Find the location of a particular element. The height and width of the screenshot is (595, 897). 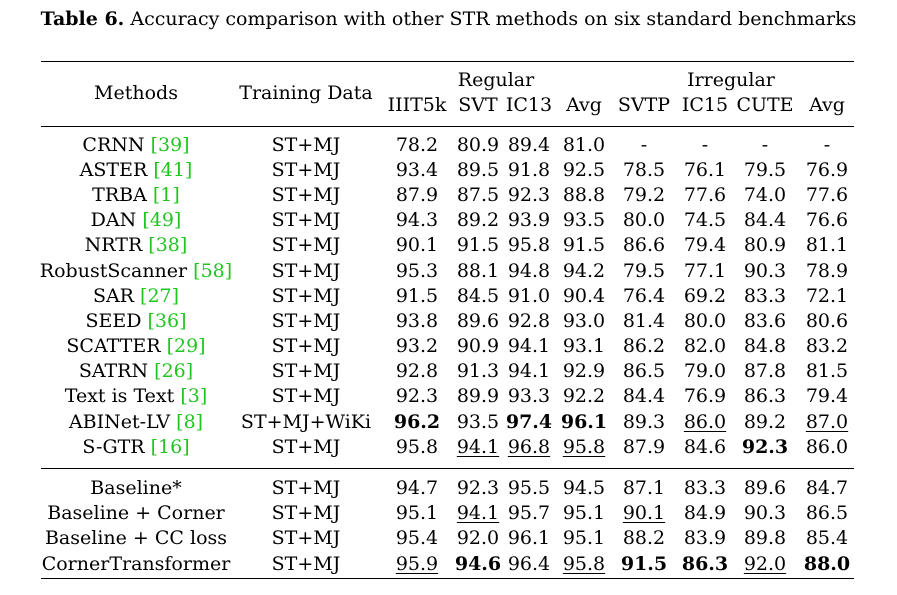

accuracy-value: 86.0 is located at coordinates (705, 422).